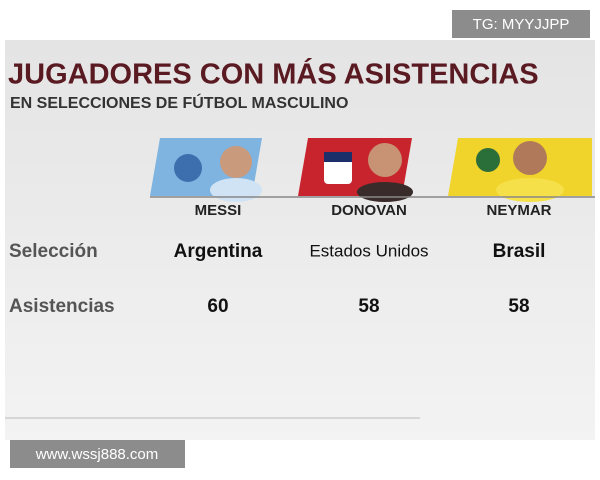 This screenshot has height=480, width=600. I want to click on row-label: Selección, so click(53, 251).